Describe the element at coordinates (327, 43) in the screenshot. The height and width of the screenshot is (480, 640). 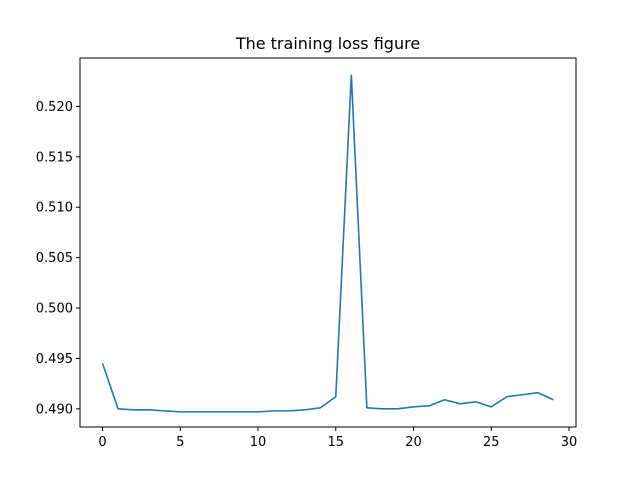
I see `chart-title: The training loss figure` at that location.